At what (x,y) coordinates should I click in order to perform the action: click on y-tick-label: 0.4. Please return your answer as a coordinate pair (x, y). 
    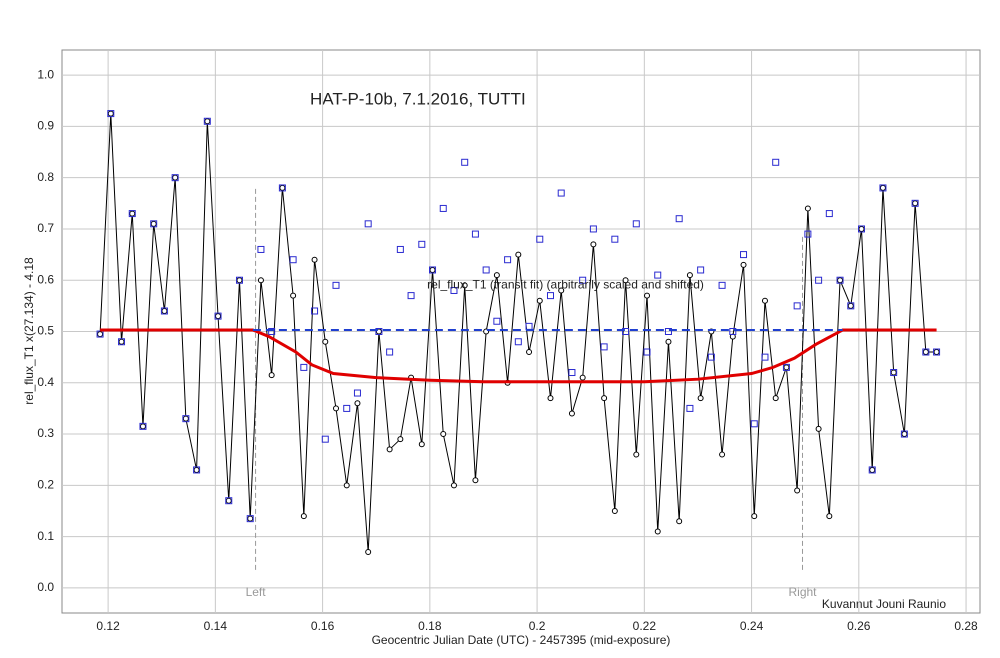
    Looking at the image, I should click on (45, 382).